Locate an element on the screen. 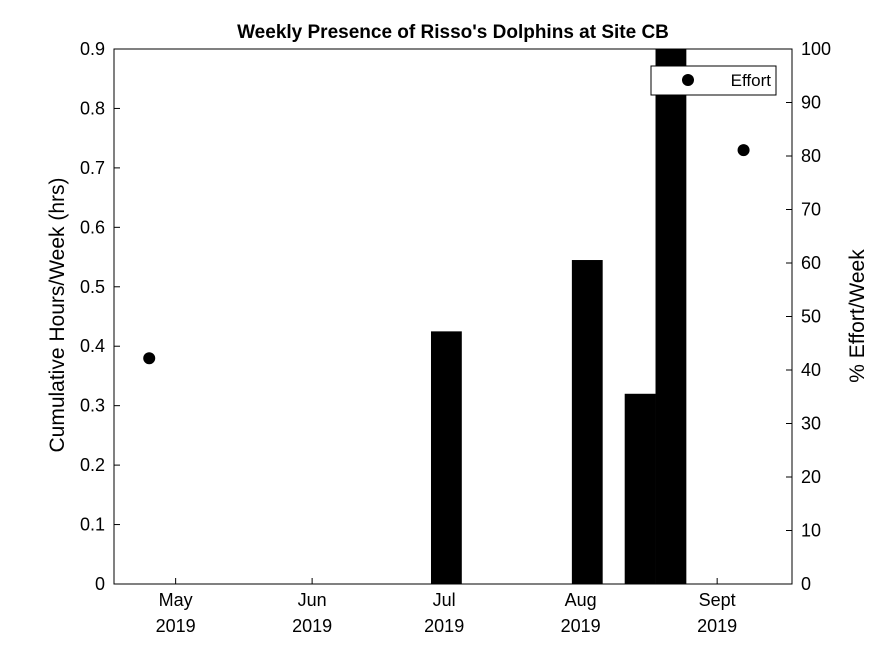 This screenshot has height=656, width=875. legend-box is located at coordinates (713, 80).